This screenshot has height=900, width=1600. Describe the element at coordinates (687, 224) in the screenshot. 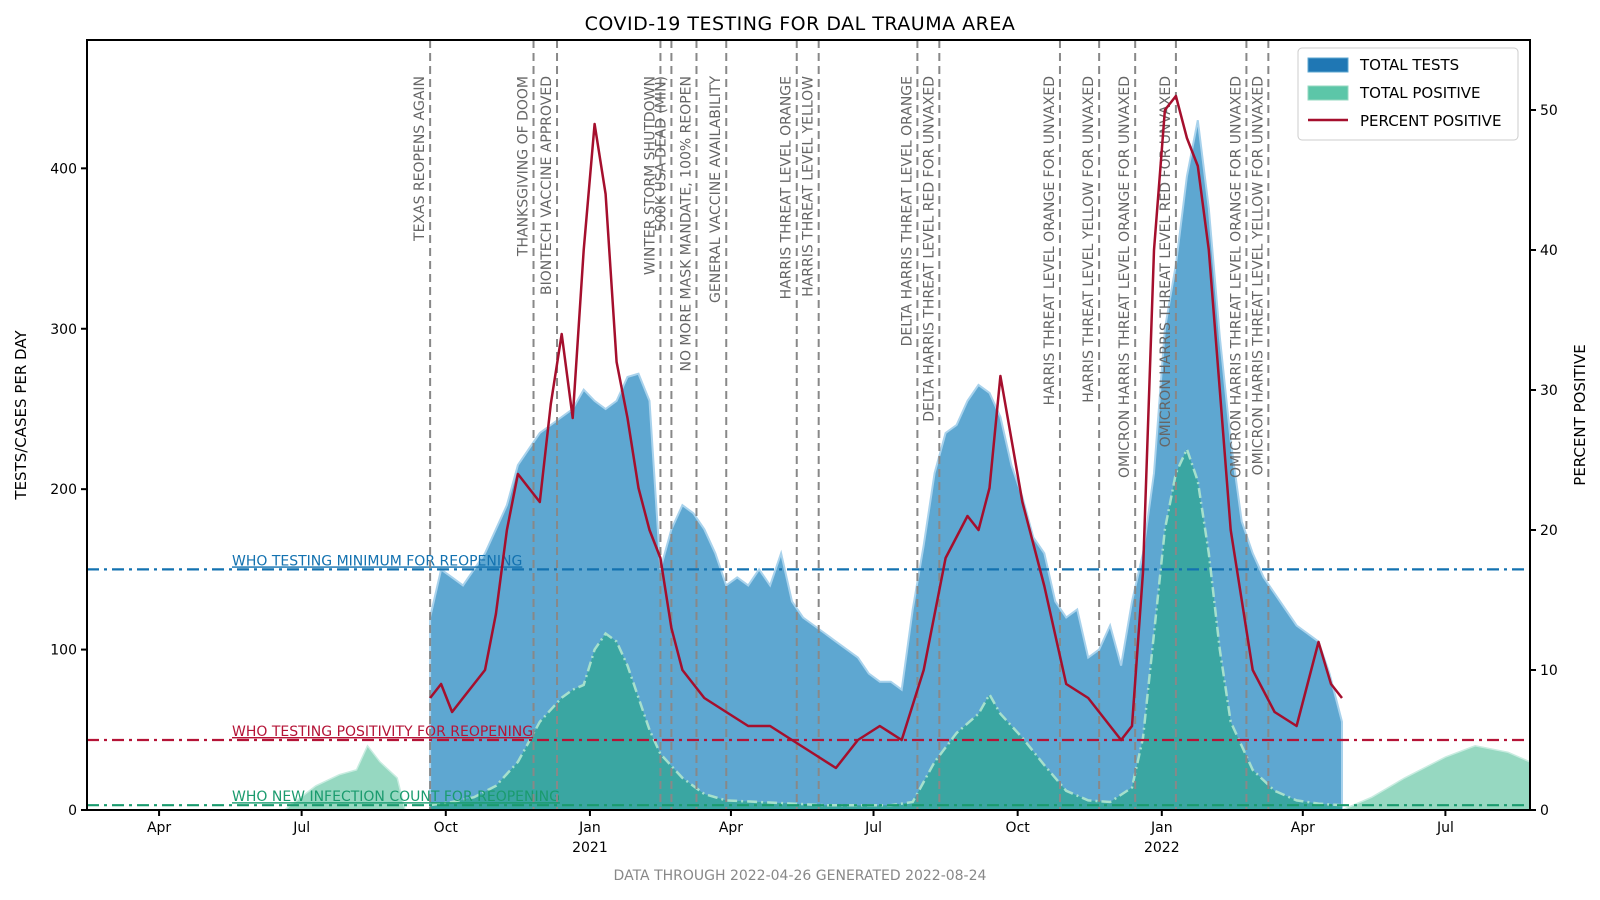

I see `event-label-5: NO MORE MASK MANDATE, 100% REOPEN` at that location.